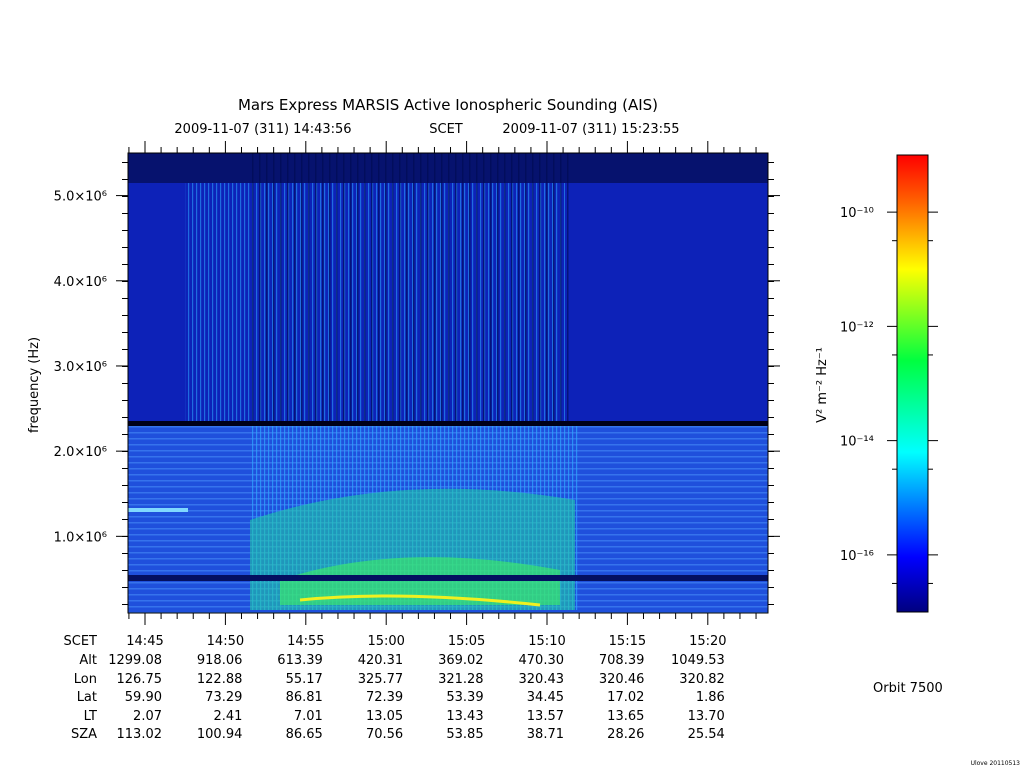 This screenshot has width=1024, height=768. I want to click on orbit-label: Orbit 7500, so click(908, 688).